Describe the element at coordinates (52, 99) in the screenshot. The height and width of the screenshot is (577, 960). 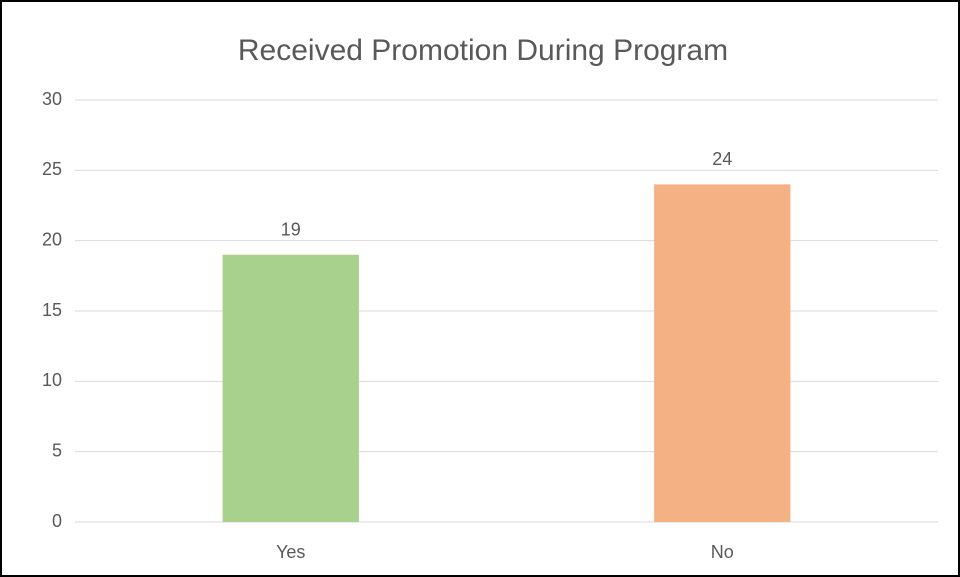
I see `y-tick-label: 30` at that location.